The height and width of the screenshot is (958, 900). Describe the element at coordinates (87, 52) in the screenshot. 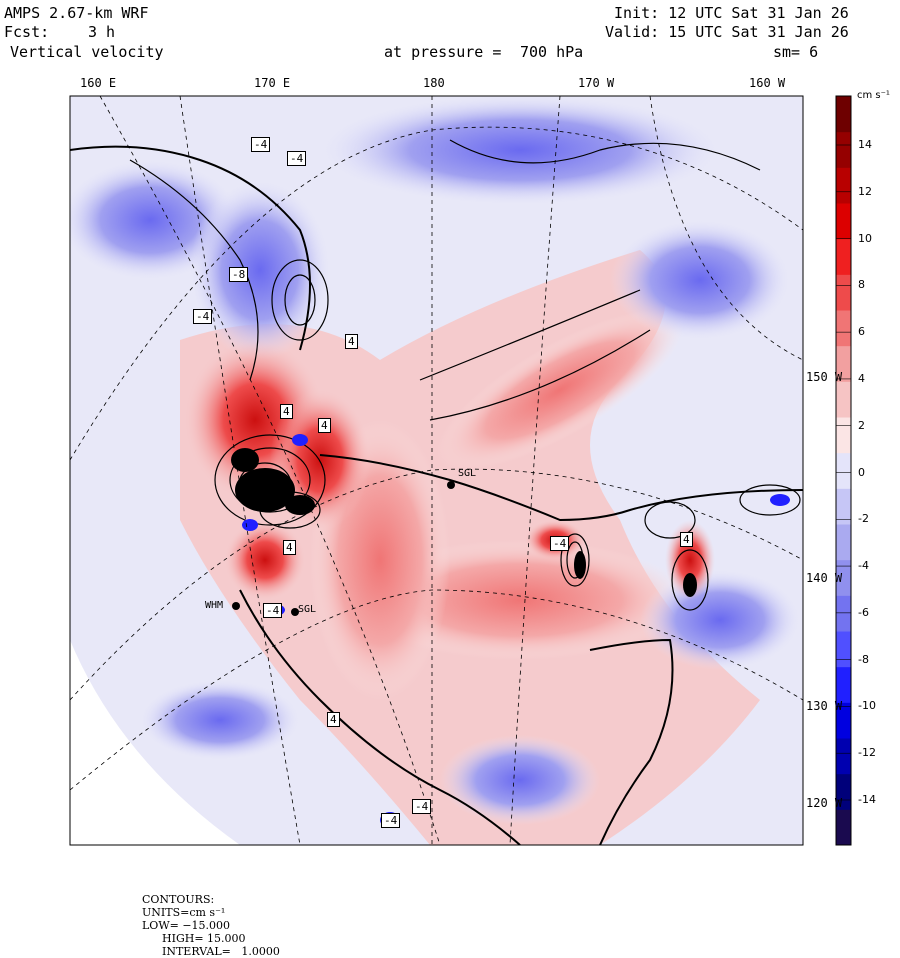

I see `variable-title: Vertical velocity` at that location.